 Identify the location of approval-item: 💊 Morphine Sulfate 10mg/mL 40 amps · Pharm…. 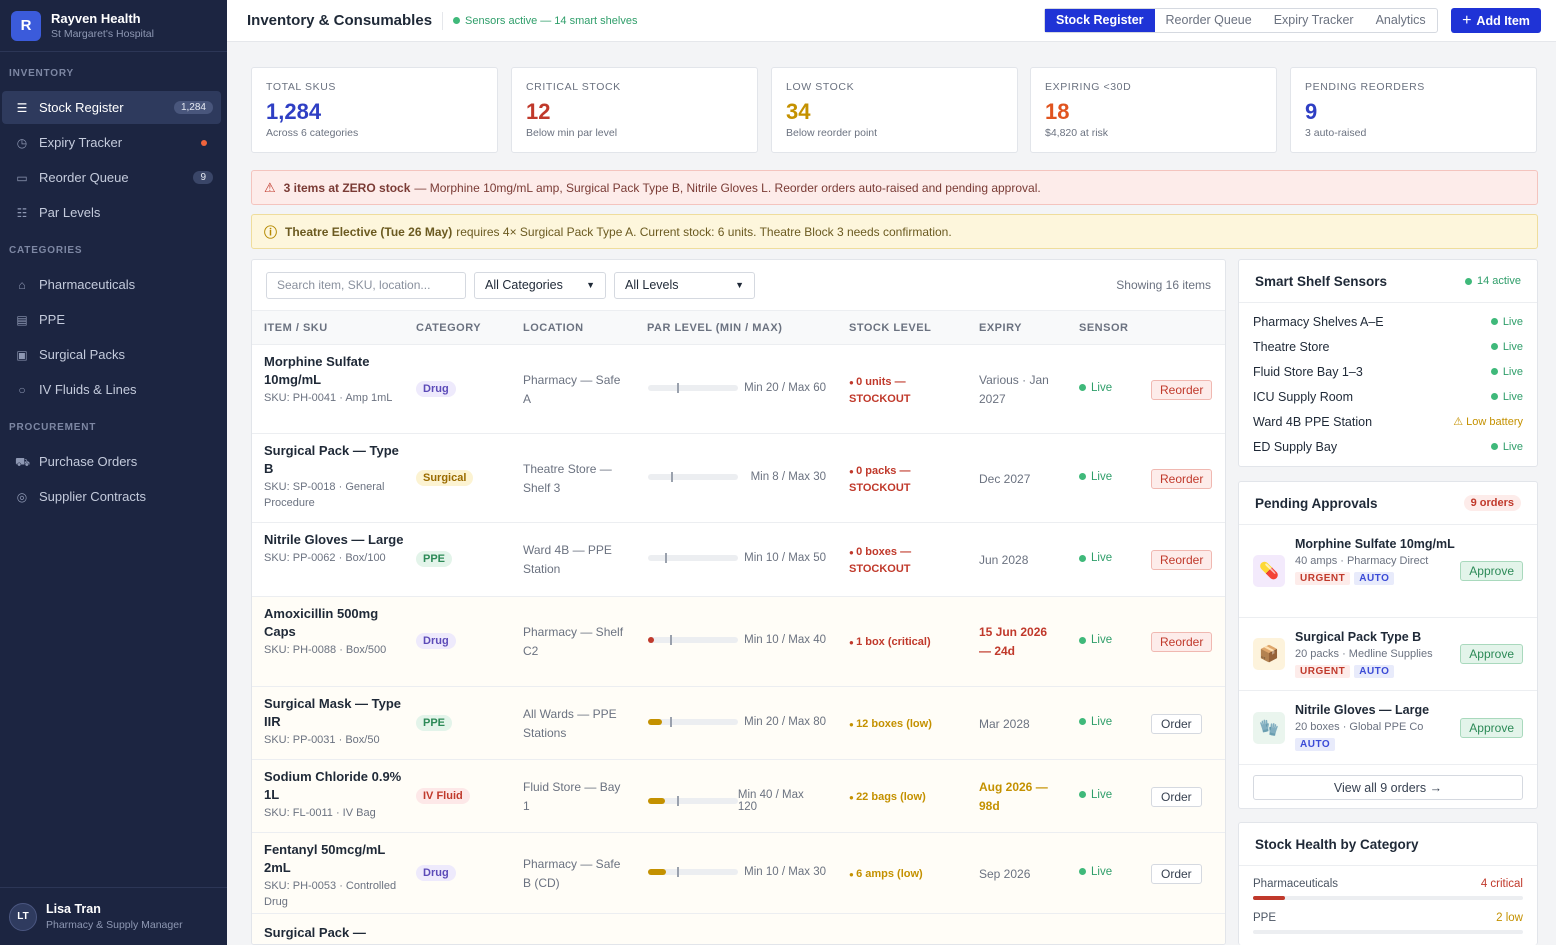
(1388, 571).